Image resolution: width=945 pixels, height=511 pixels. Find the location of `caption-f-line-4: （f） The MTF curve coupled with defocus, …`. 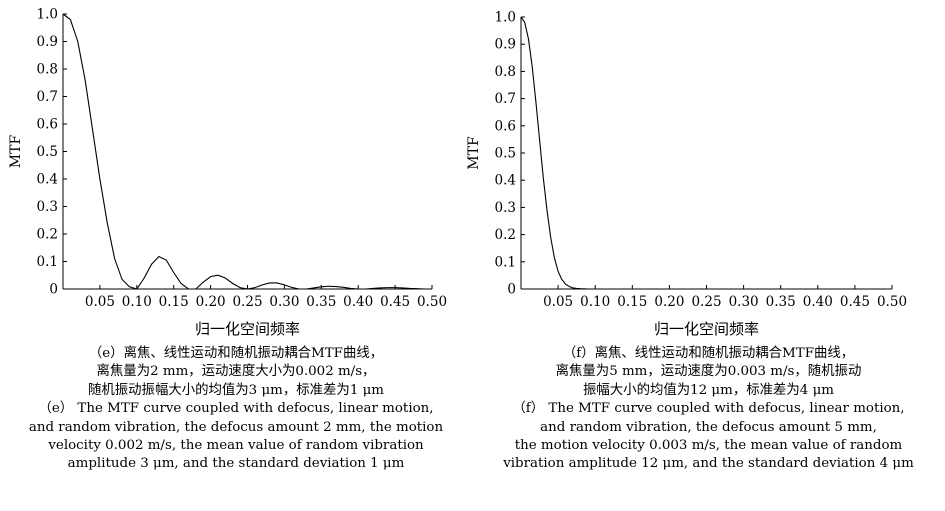

caption-f-line-4: （f） The MTF curve coupled with defocus, … is located at coordinates (708, 409).